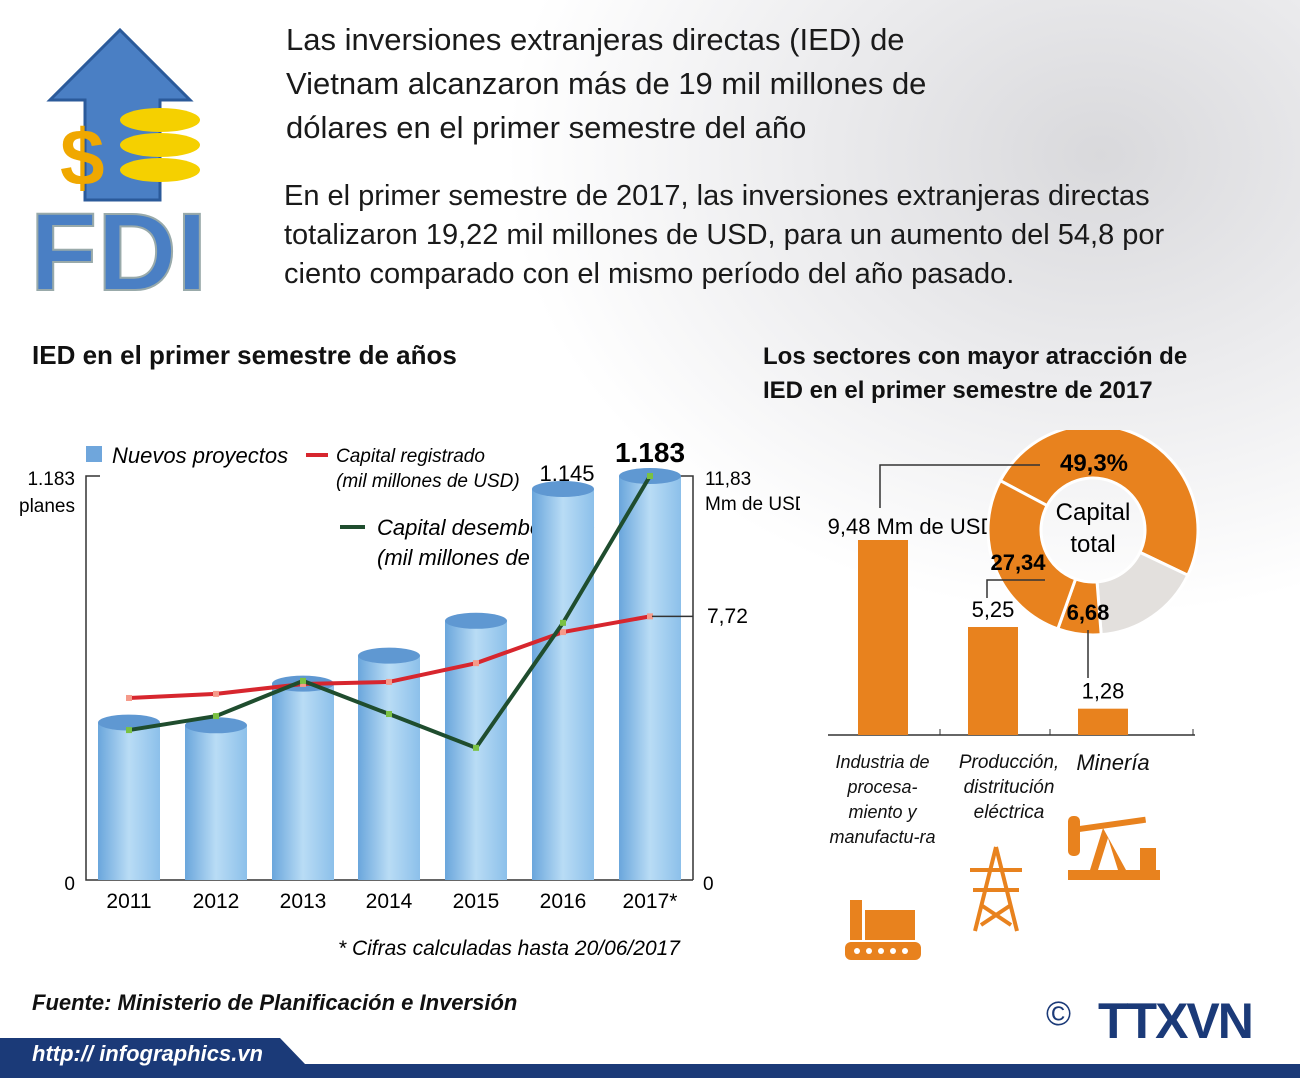 This screenshot has width=1300, height=1078. I want to click on x-tick-label: 2017*, so click(650, 901).